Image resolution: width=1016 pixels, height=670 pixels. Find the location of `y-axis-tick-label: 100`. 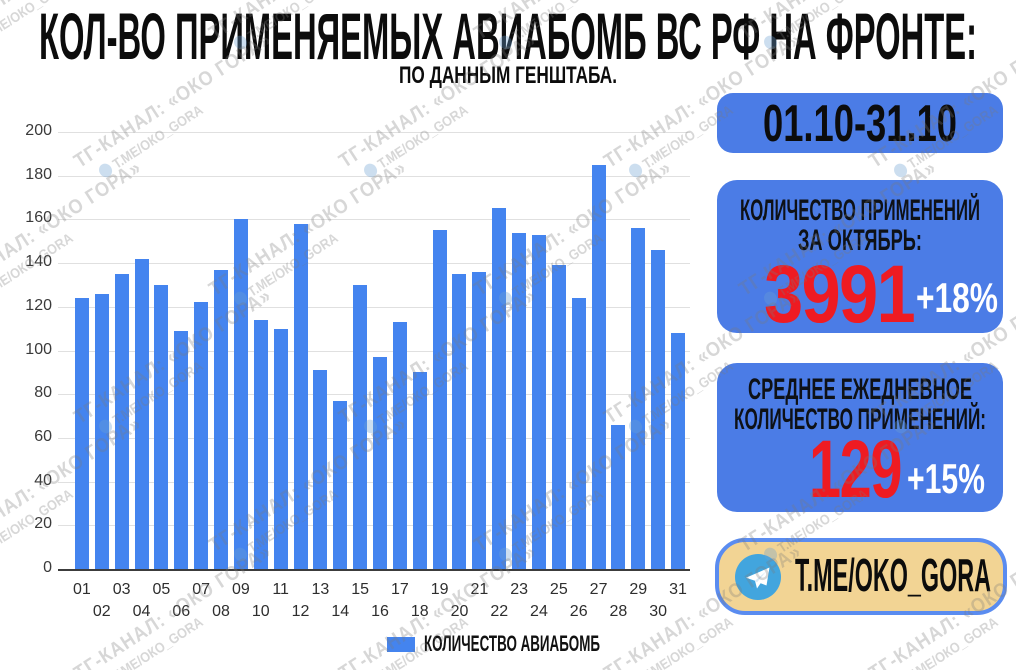

y-axis-tick-label: 100 is located at coordinates (38, 349).